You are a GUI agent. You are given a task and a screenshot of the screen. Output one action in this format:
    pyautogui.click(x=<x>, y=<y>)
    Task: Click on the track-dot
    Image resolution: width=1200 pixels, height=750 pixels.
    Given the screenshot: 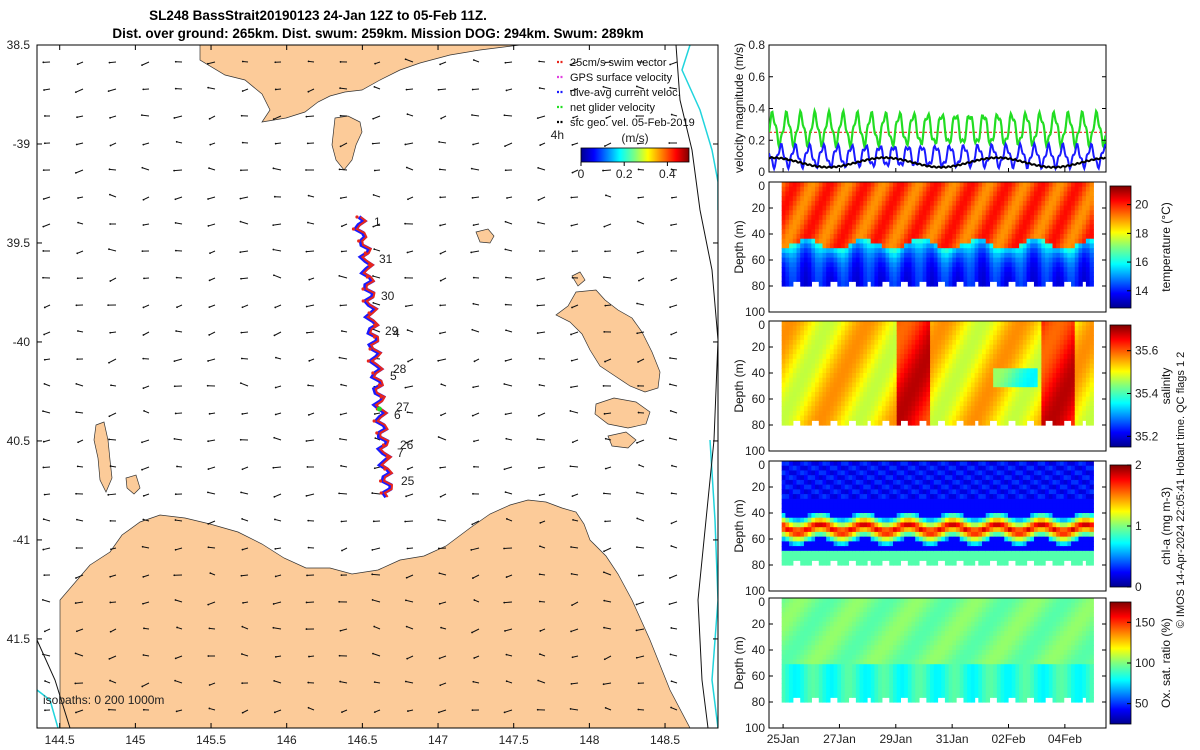 What is the action you would take?
    pyautogui.click(x=363, y=301)
    